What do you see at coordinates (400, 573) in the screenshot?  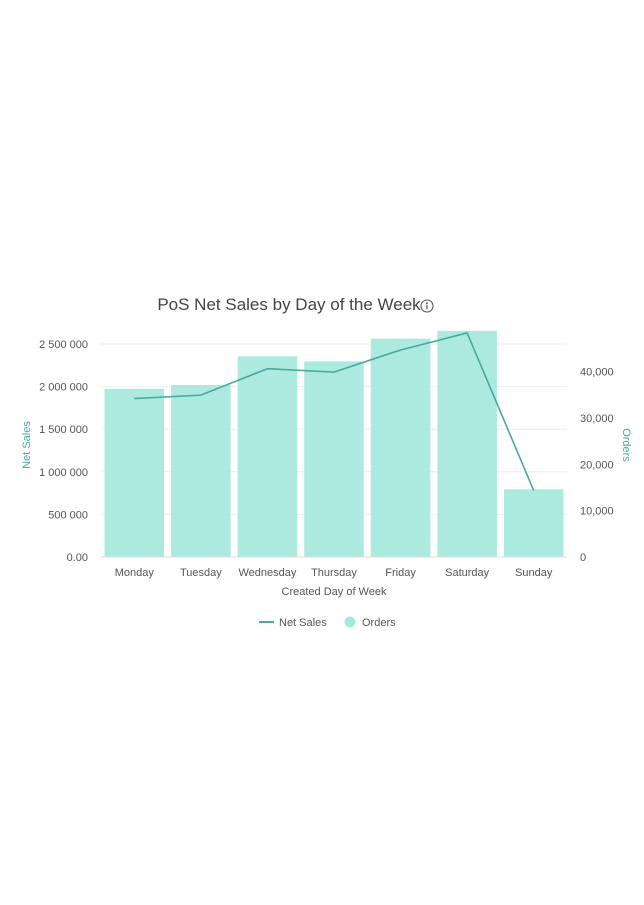 I see `x-tick-label: Friday` at bounding box center [400, 573].